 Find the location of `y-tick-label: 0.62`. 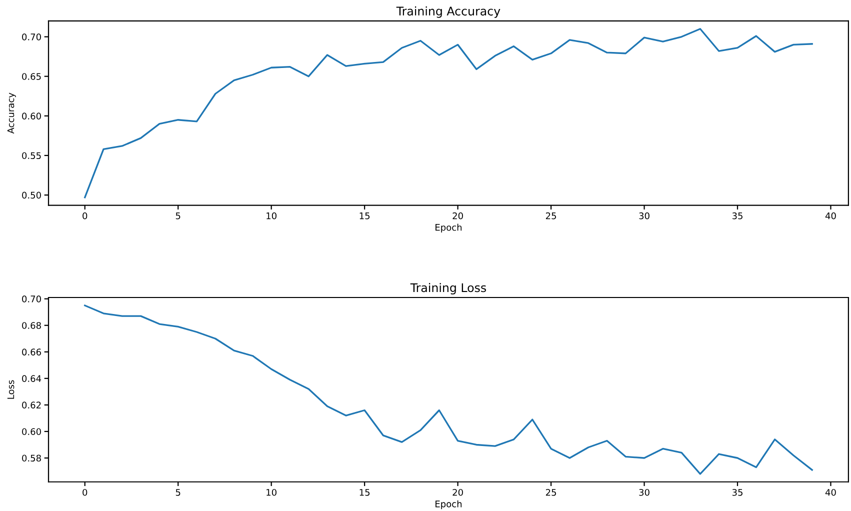

y-tick-label: 0.62 is located at coordinates (31, 405).